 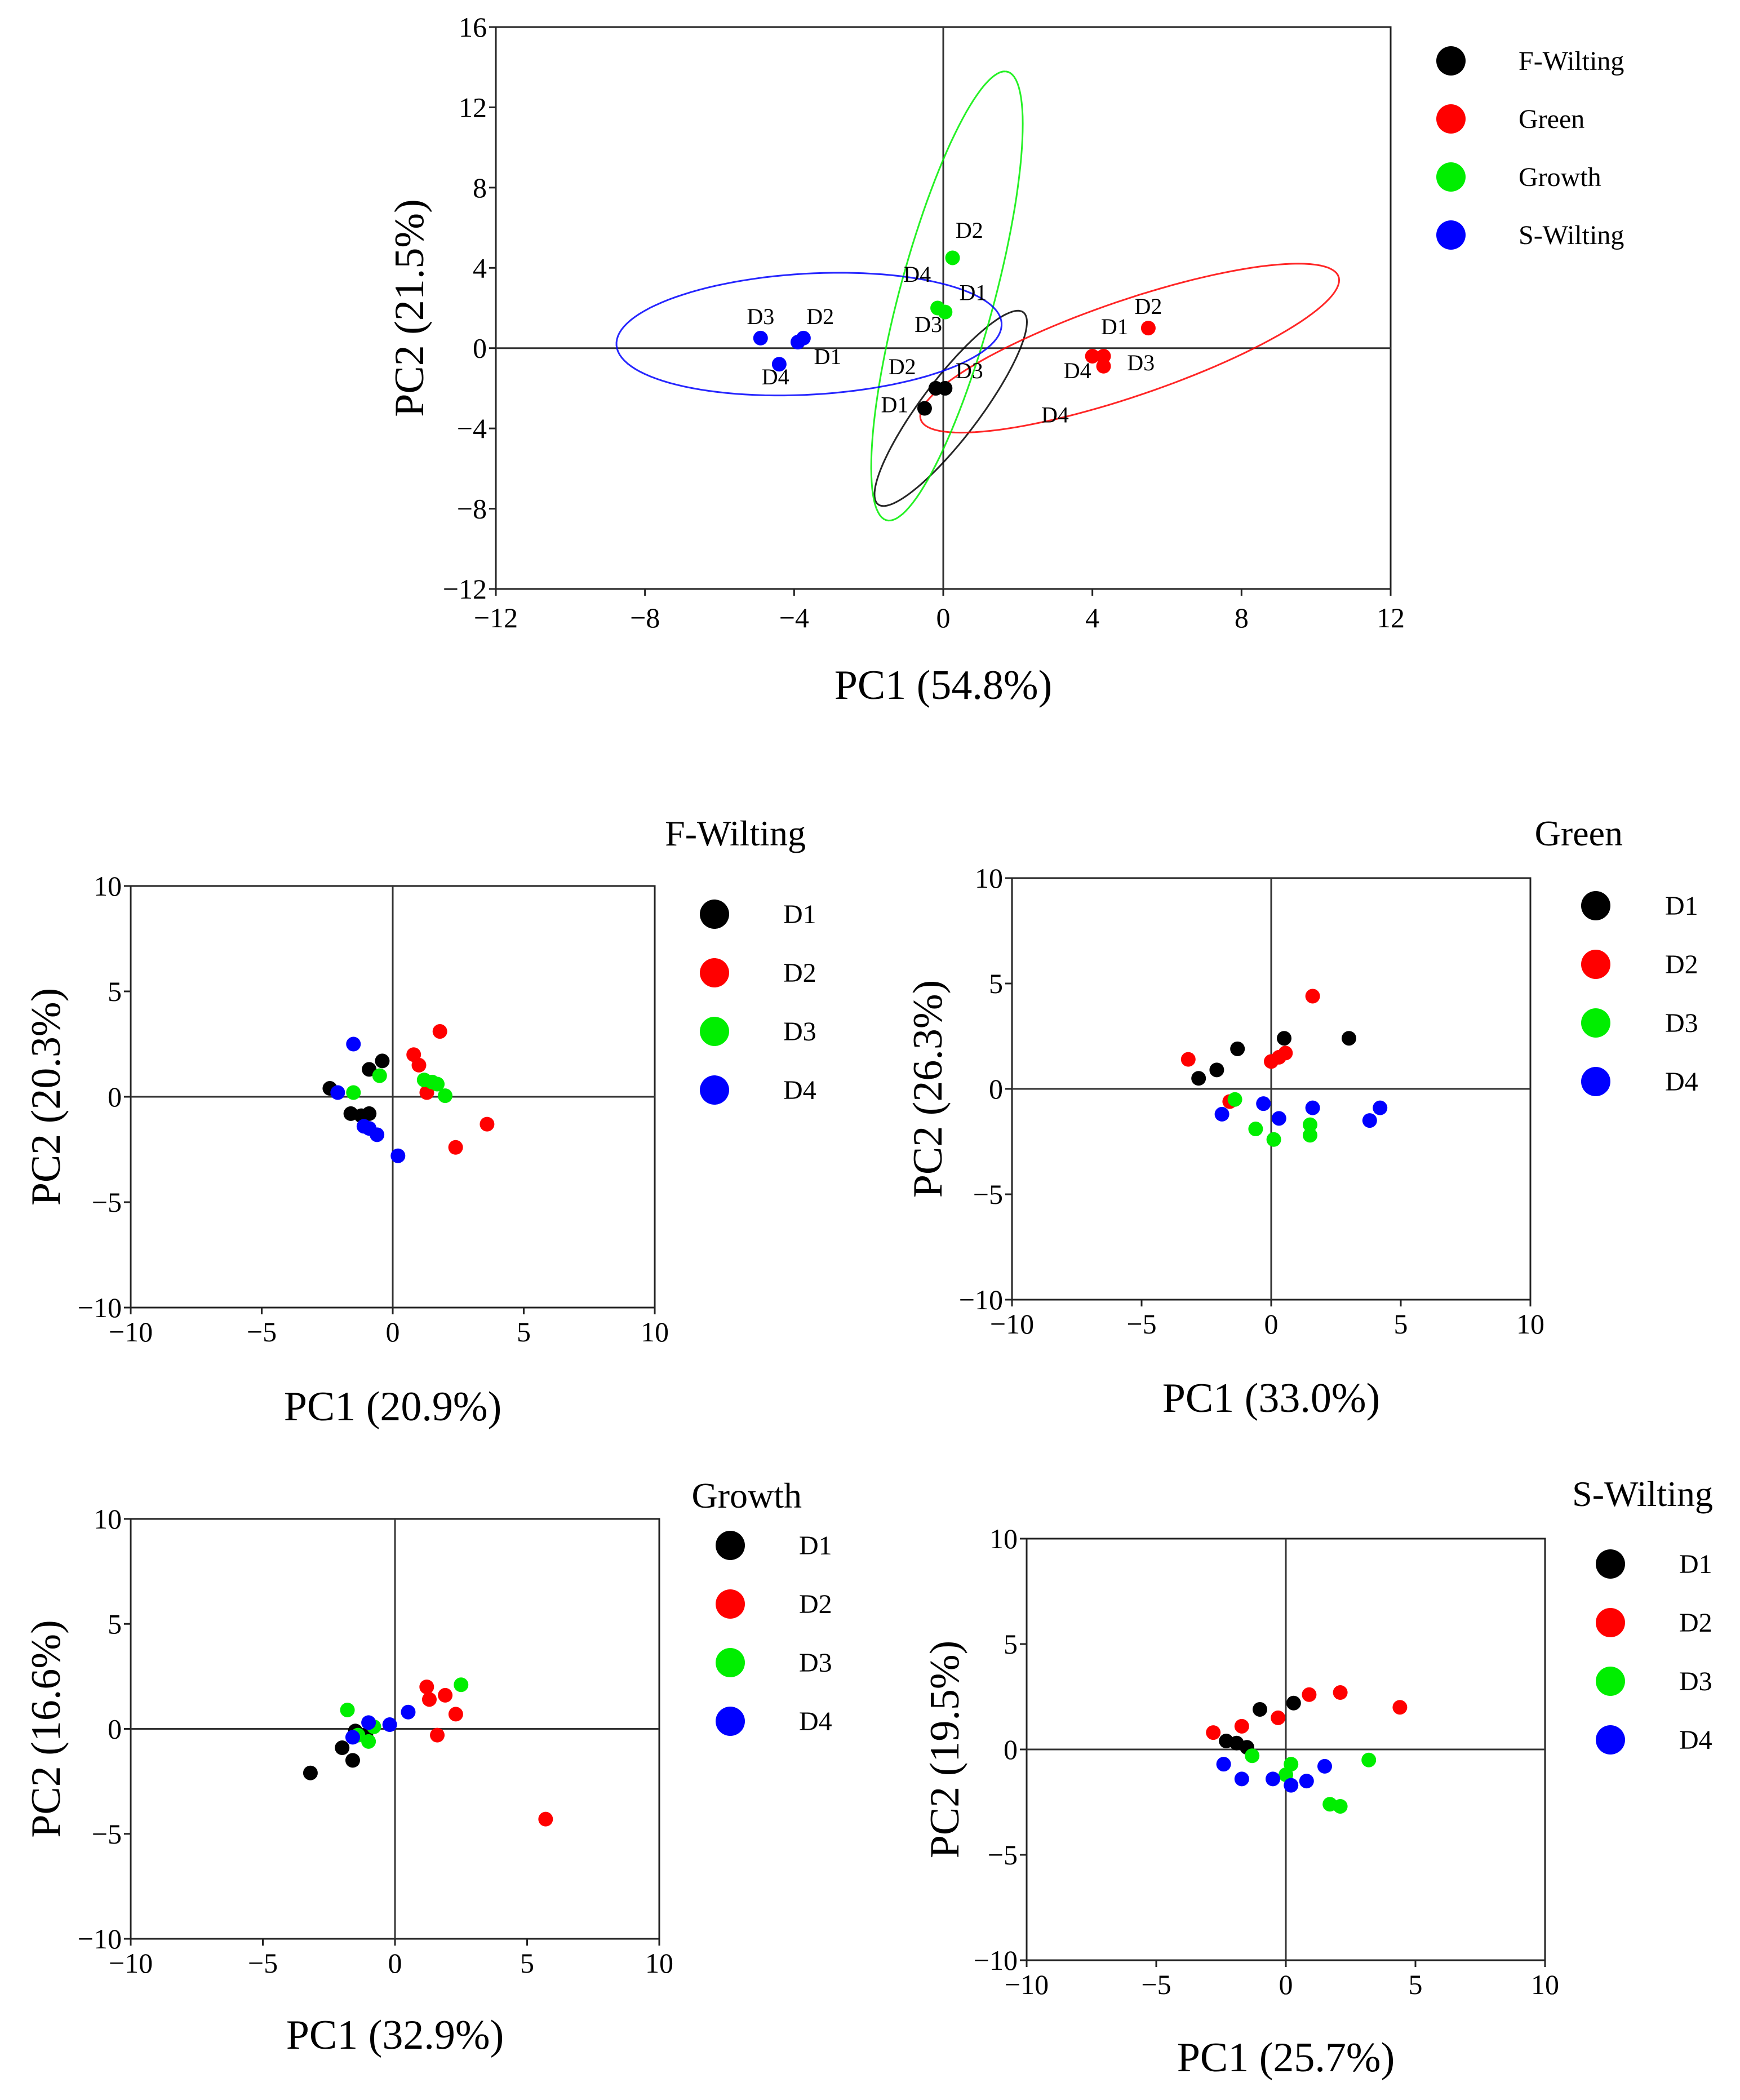 What do you see at coordinates (410, 308) in the screenshot?
I see `y-axis-label: PC2 (21.5%)` at bounding box center [410, 308].